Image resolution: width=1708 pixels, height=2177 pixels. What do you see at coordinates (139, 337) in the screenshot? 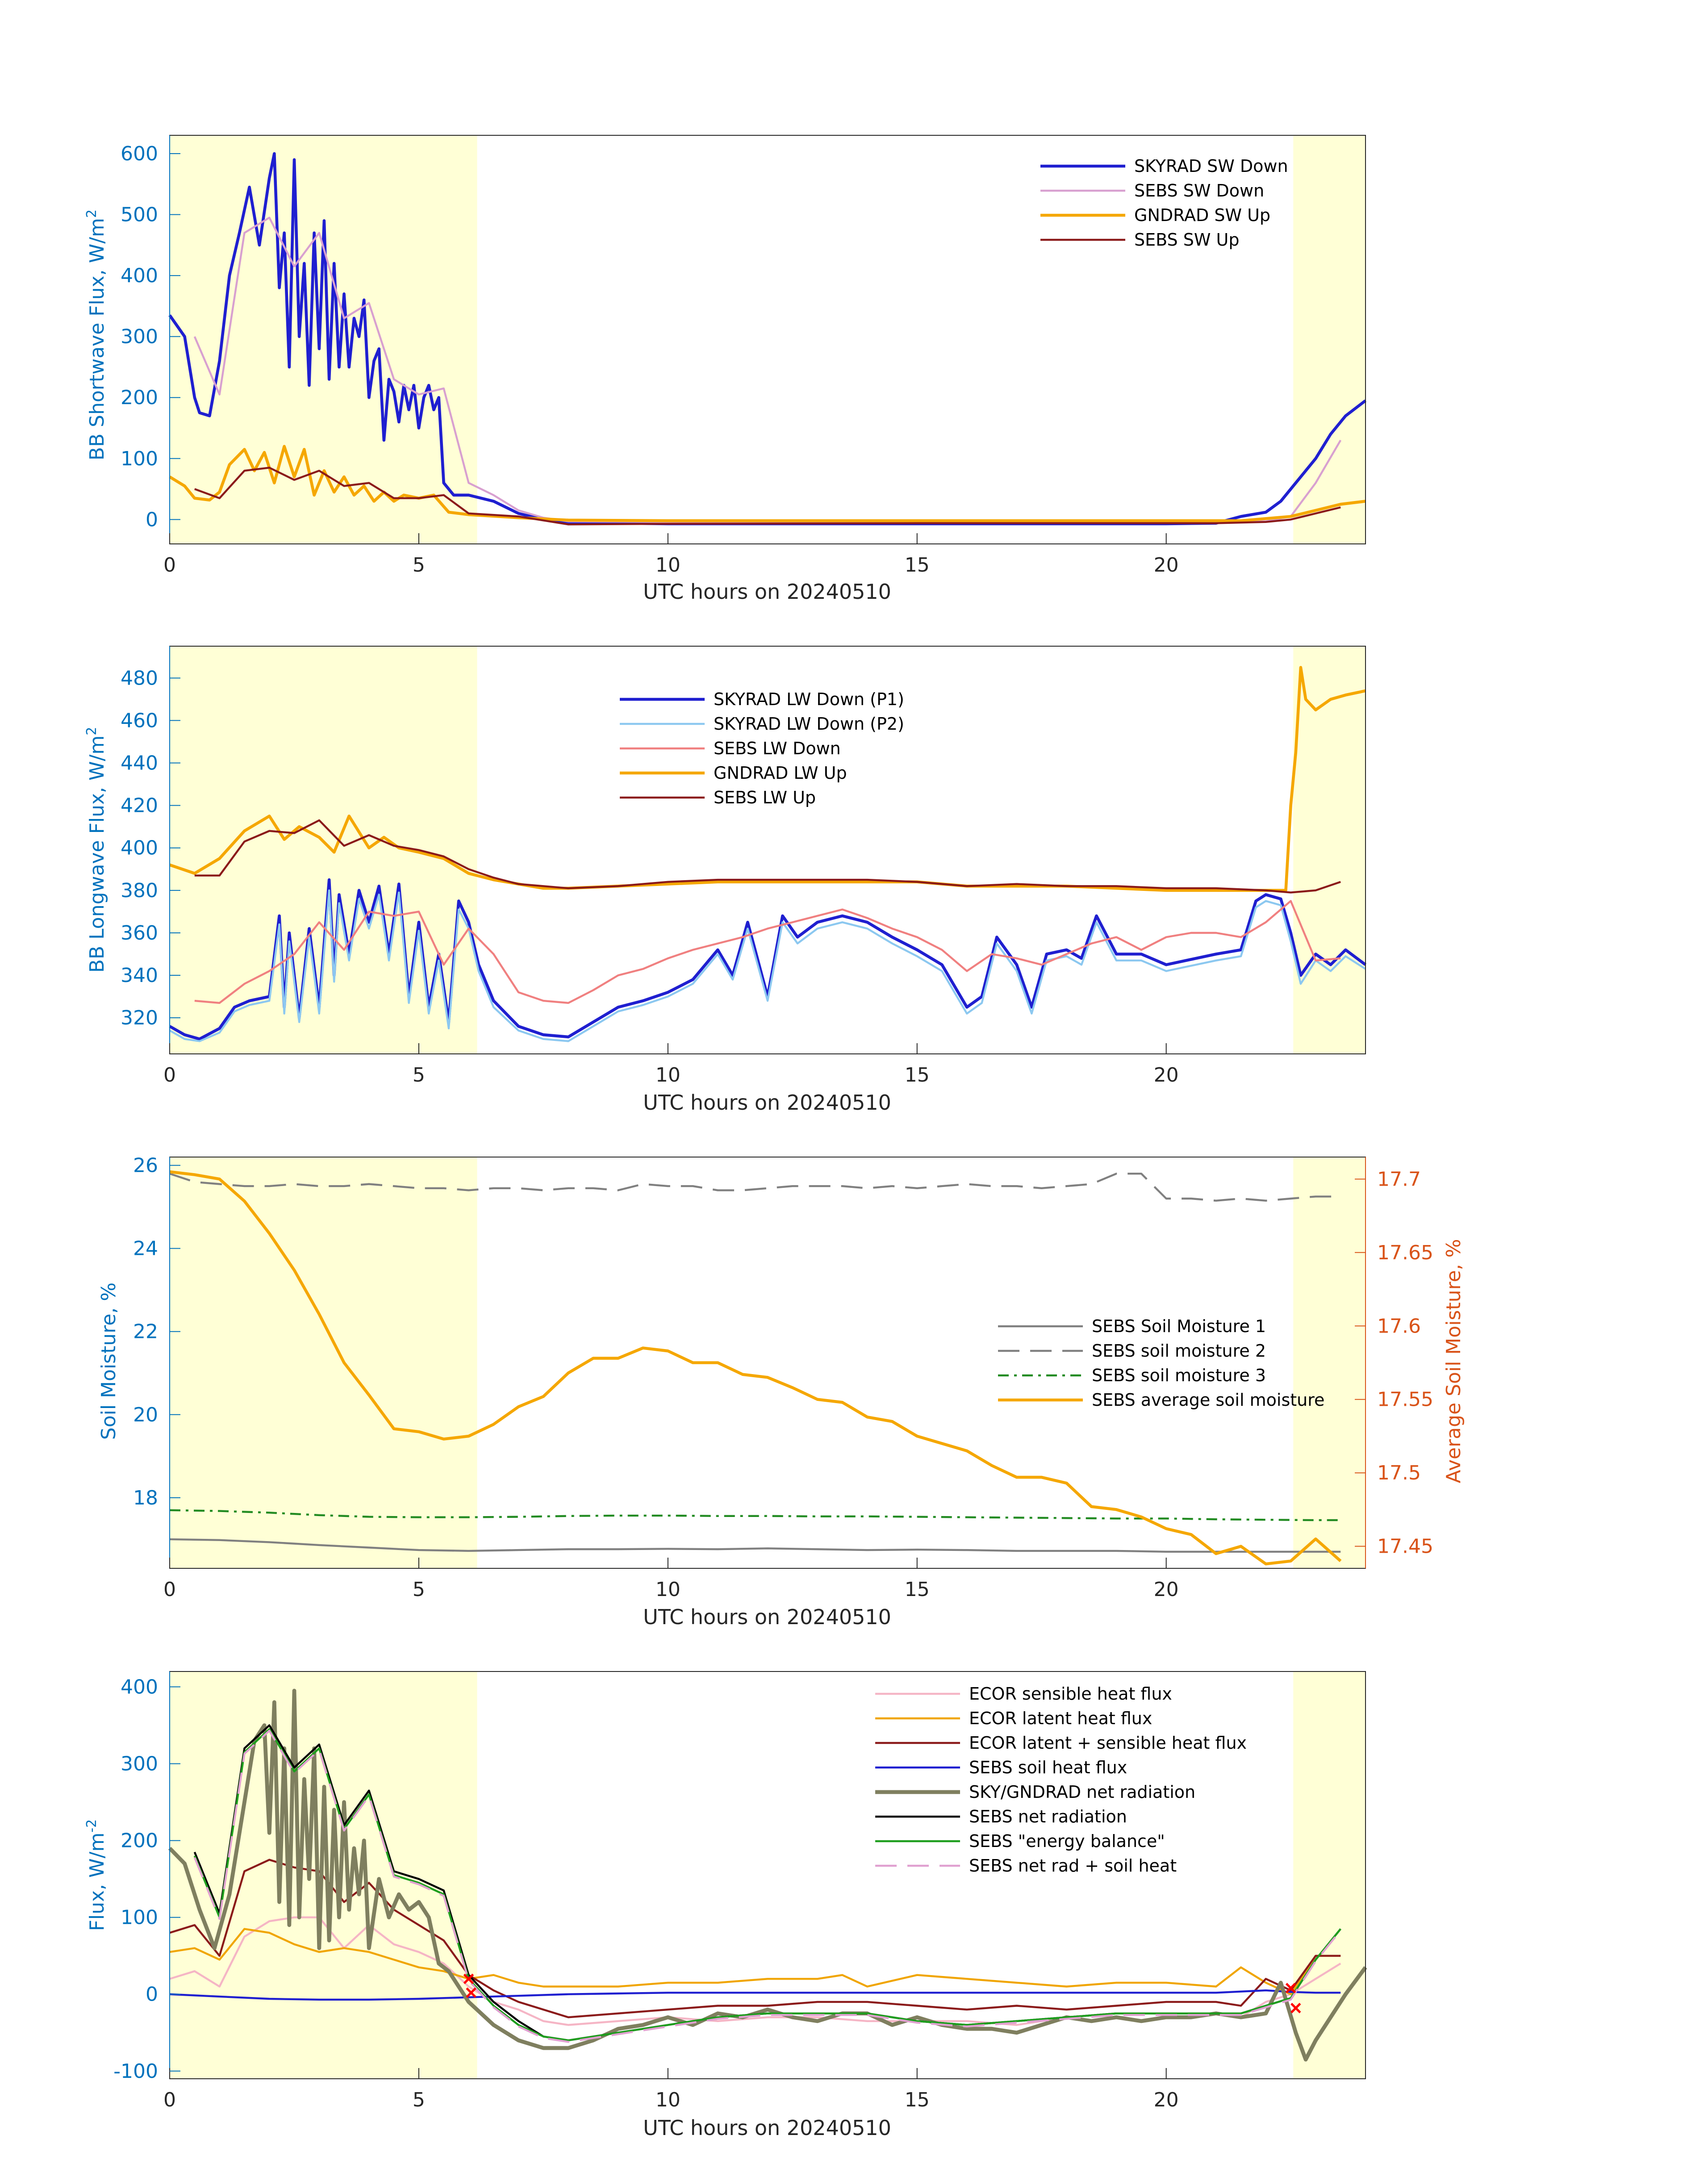
I see `y-tick-label-3: 300` at bounding box center [139, 337].